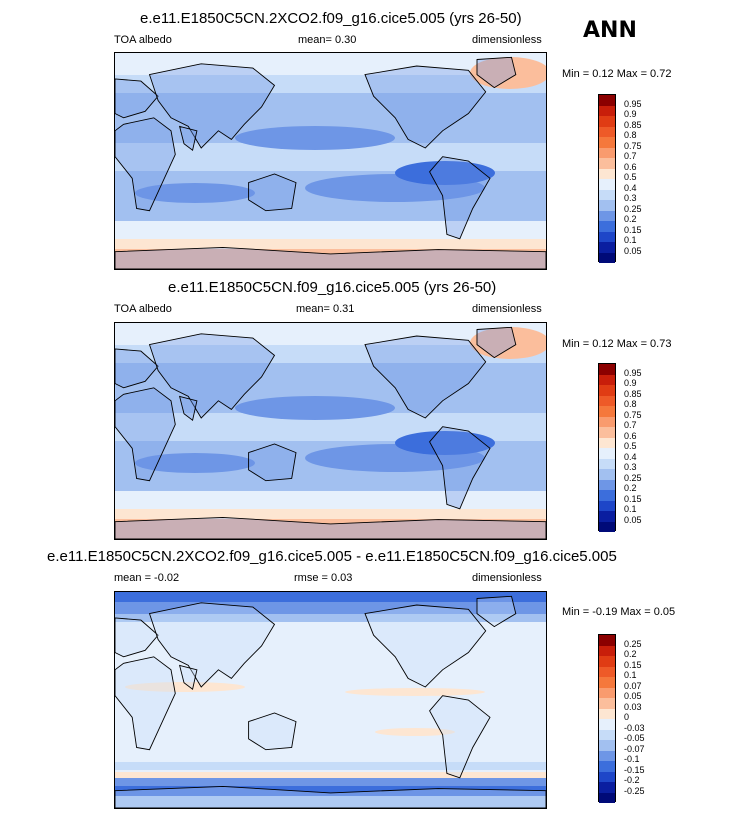 Image resolution: width=733 pixels, height=814 pixels. Describe the element at coordinates (143, 309) in the screenshot. I see `panel-2-variable-label: TOA albedo` at that location.